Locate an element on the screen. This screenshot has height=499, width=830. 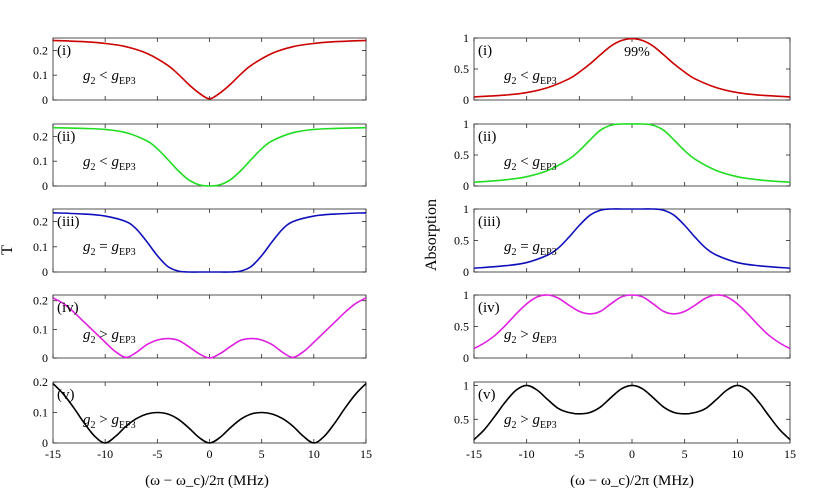
right-panel-ii: 0 0.5 1 (ii) g2 < gEP3 is located at coordinates (622, 155).